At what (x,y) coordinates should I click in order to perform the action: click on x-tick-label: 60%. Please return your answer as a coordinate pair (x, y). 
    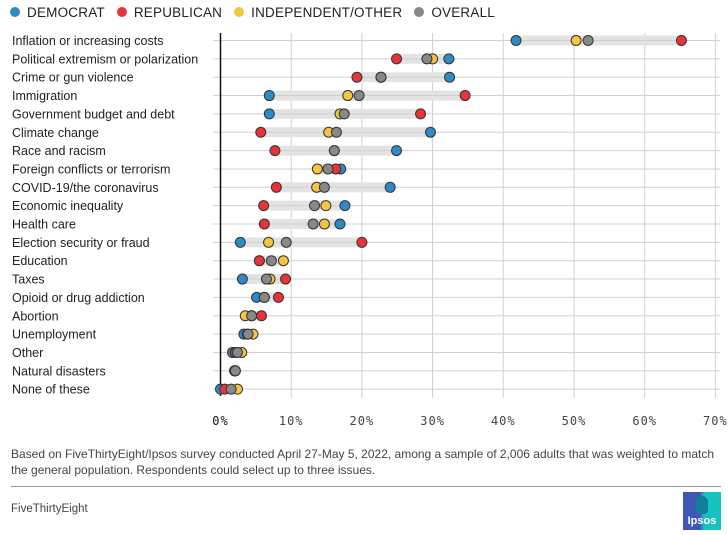
    Looking at the image, I should click on (644, 421).